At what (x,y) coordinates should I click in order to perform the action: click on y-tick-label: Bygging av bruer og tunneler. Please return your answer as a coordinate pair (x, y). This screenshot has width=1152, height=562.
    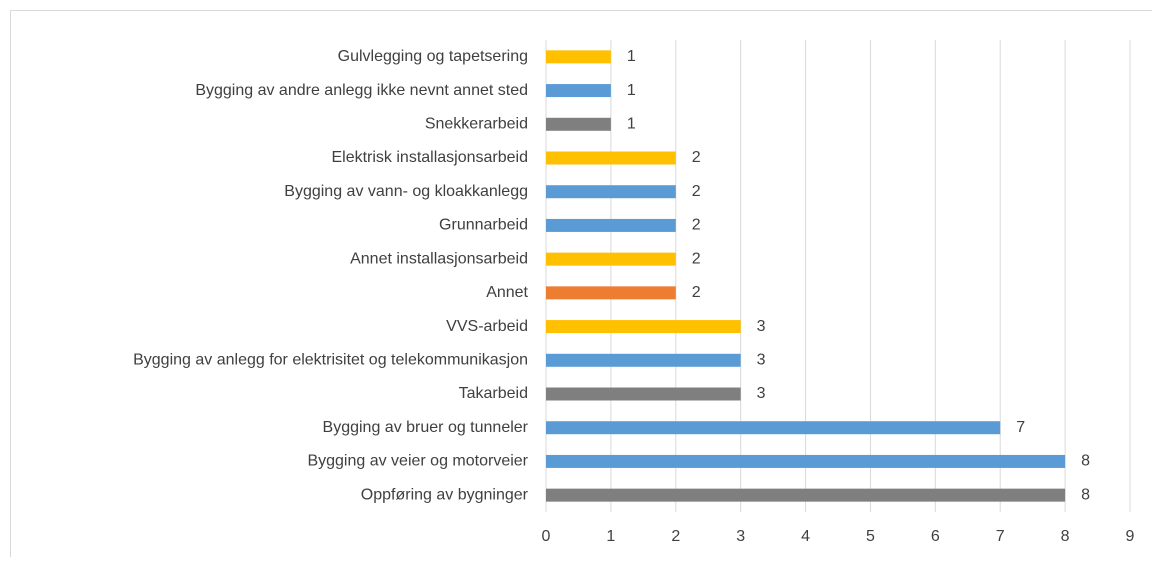
    Looking at the image, I should click on (426, 427).